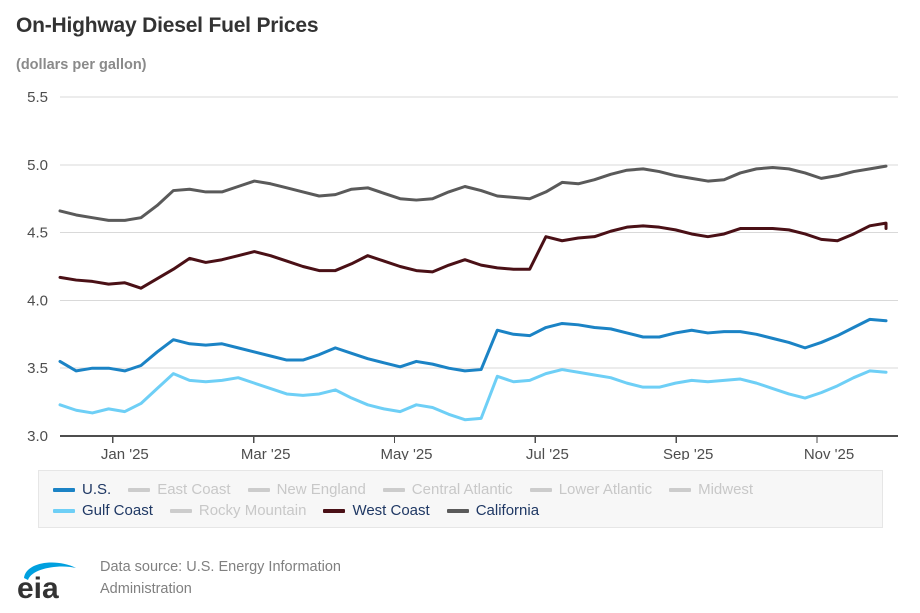 This screenshot has height=613, width=920. What do you see at coordinates (38, 587) in the screenshot?
I see `eia-wordmark: eia` at bounding box center [38, 587].